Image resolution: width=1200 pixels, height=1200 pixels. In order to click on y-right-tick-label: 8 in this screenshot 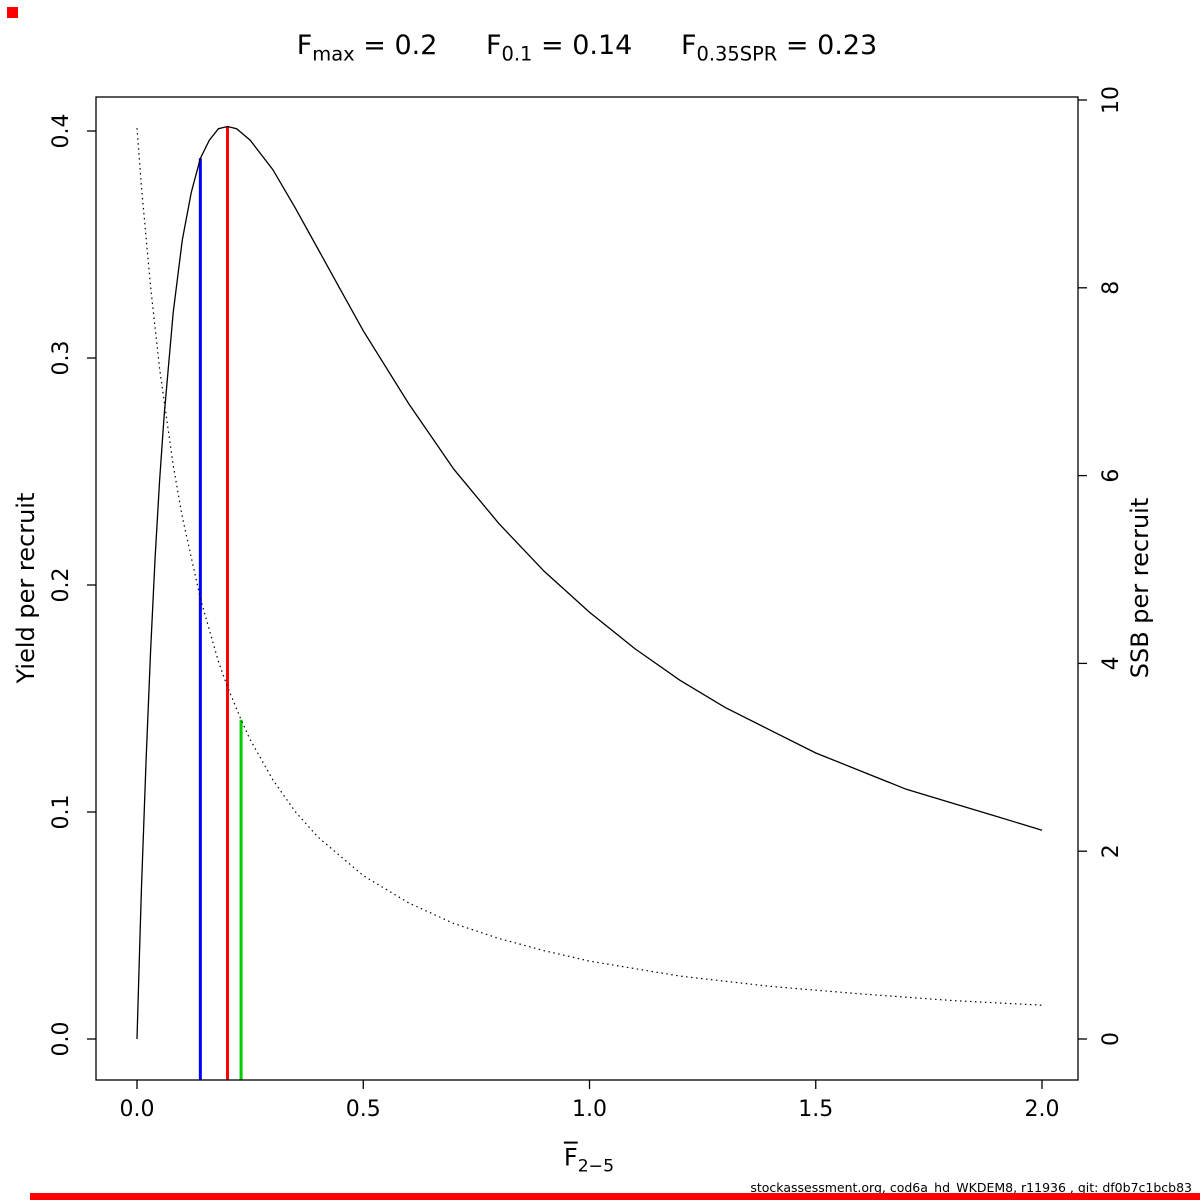, I will do `click(1111, 288)`.